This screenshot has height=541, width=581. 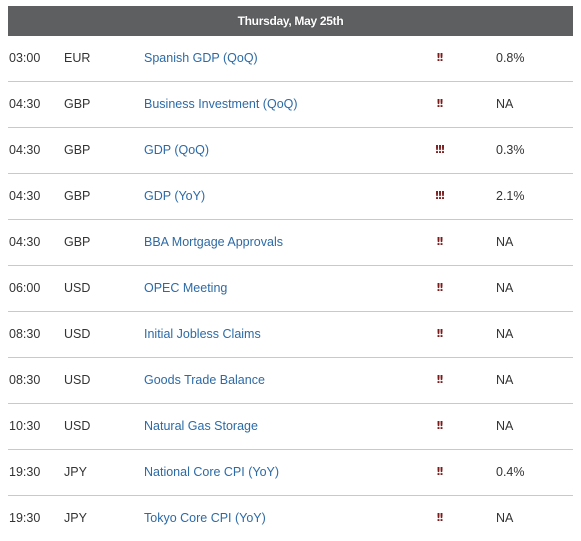 I want to click on event-link: Natural Gas Storage, so click(x=201, y=426).